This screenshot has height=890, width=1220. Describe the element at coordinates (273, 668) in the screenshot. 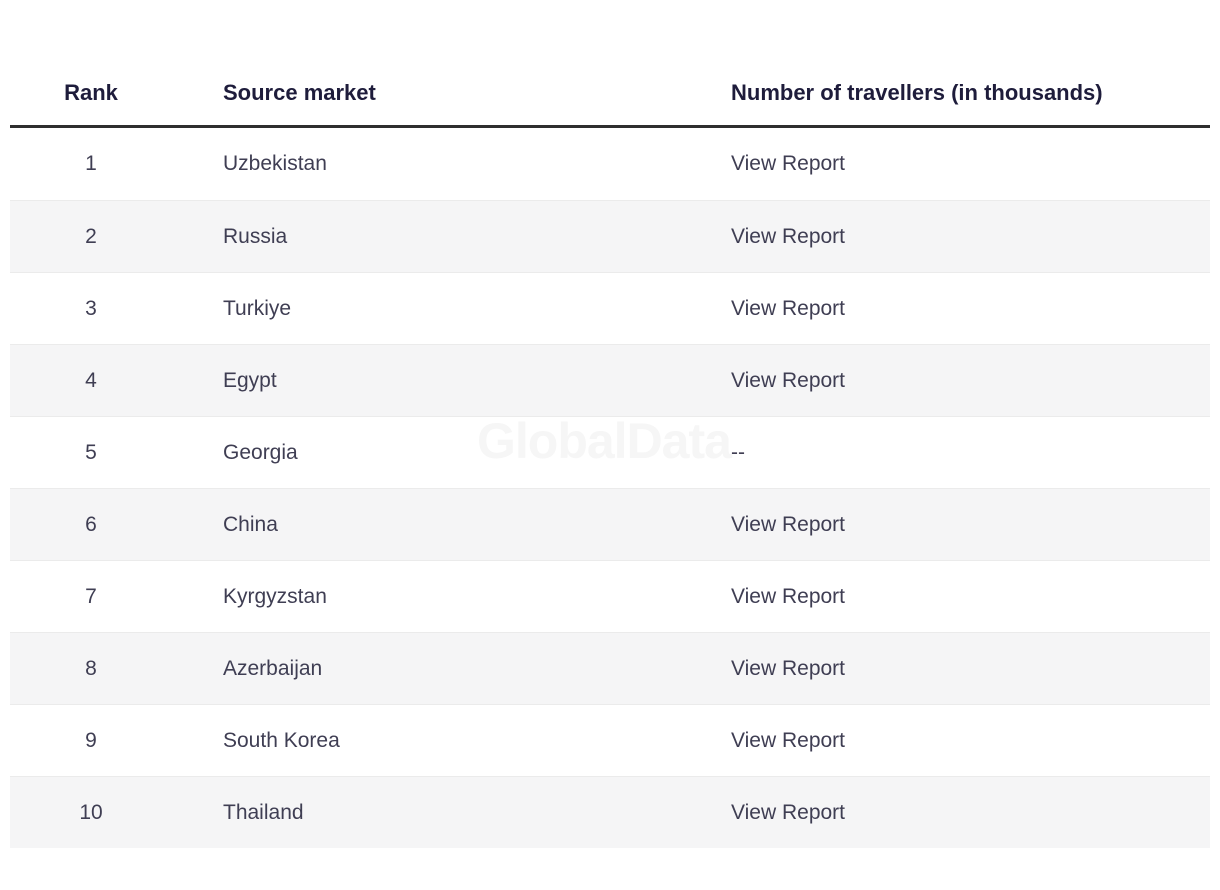

I see `market-cell: Azerbaijan` at that location.